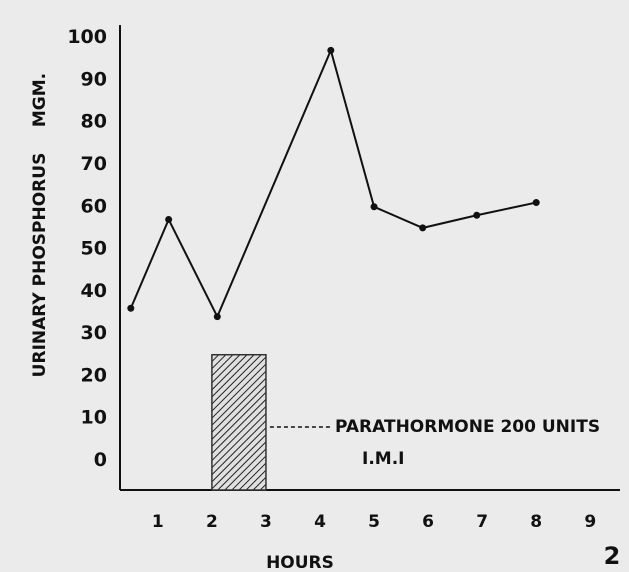  Describe the element at coordinates (158, 522) in the screenshot. I see `x-tick-label: 1` at that location.